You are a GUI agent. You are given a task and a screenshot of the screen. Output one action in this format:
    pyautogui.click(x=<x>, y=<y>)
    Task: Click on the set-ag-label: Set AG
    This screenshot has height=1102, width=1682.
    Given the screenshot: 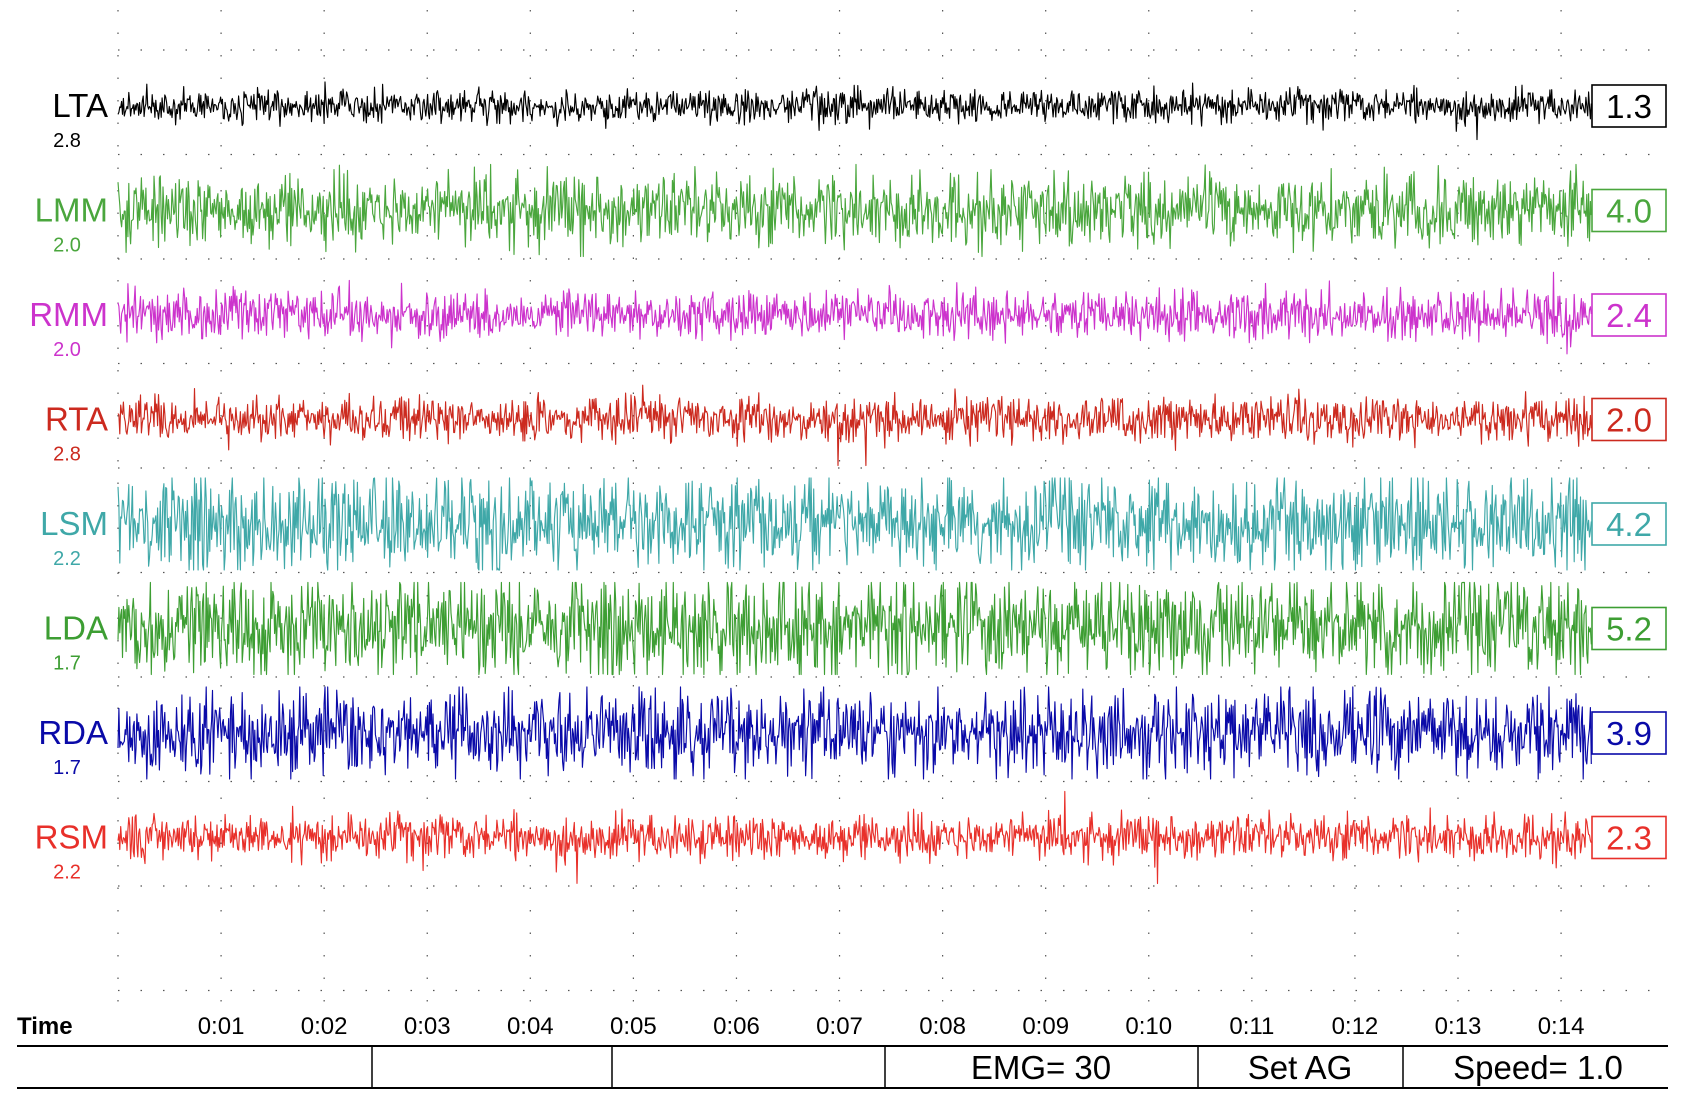 What is the action you would take?
    pyautogui.click(x=1300, y=1067)
    